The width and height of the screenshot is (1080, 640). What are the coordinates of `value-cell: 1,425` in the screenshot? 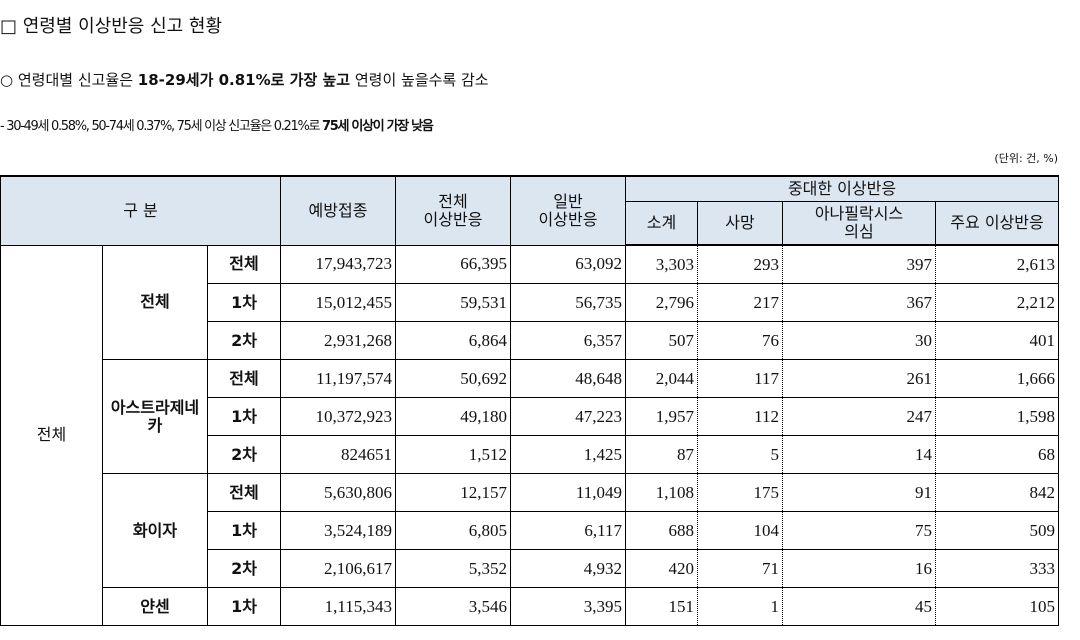 It's located at (568, 454).